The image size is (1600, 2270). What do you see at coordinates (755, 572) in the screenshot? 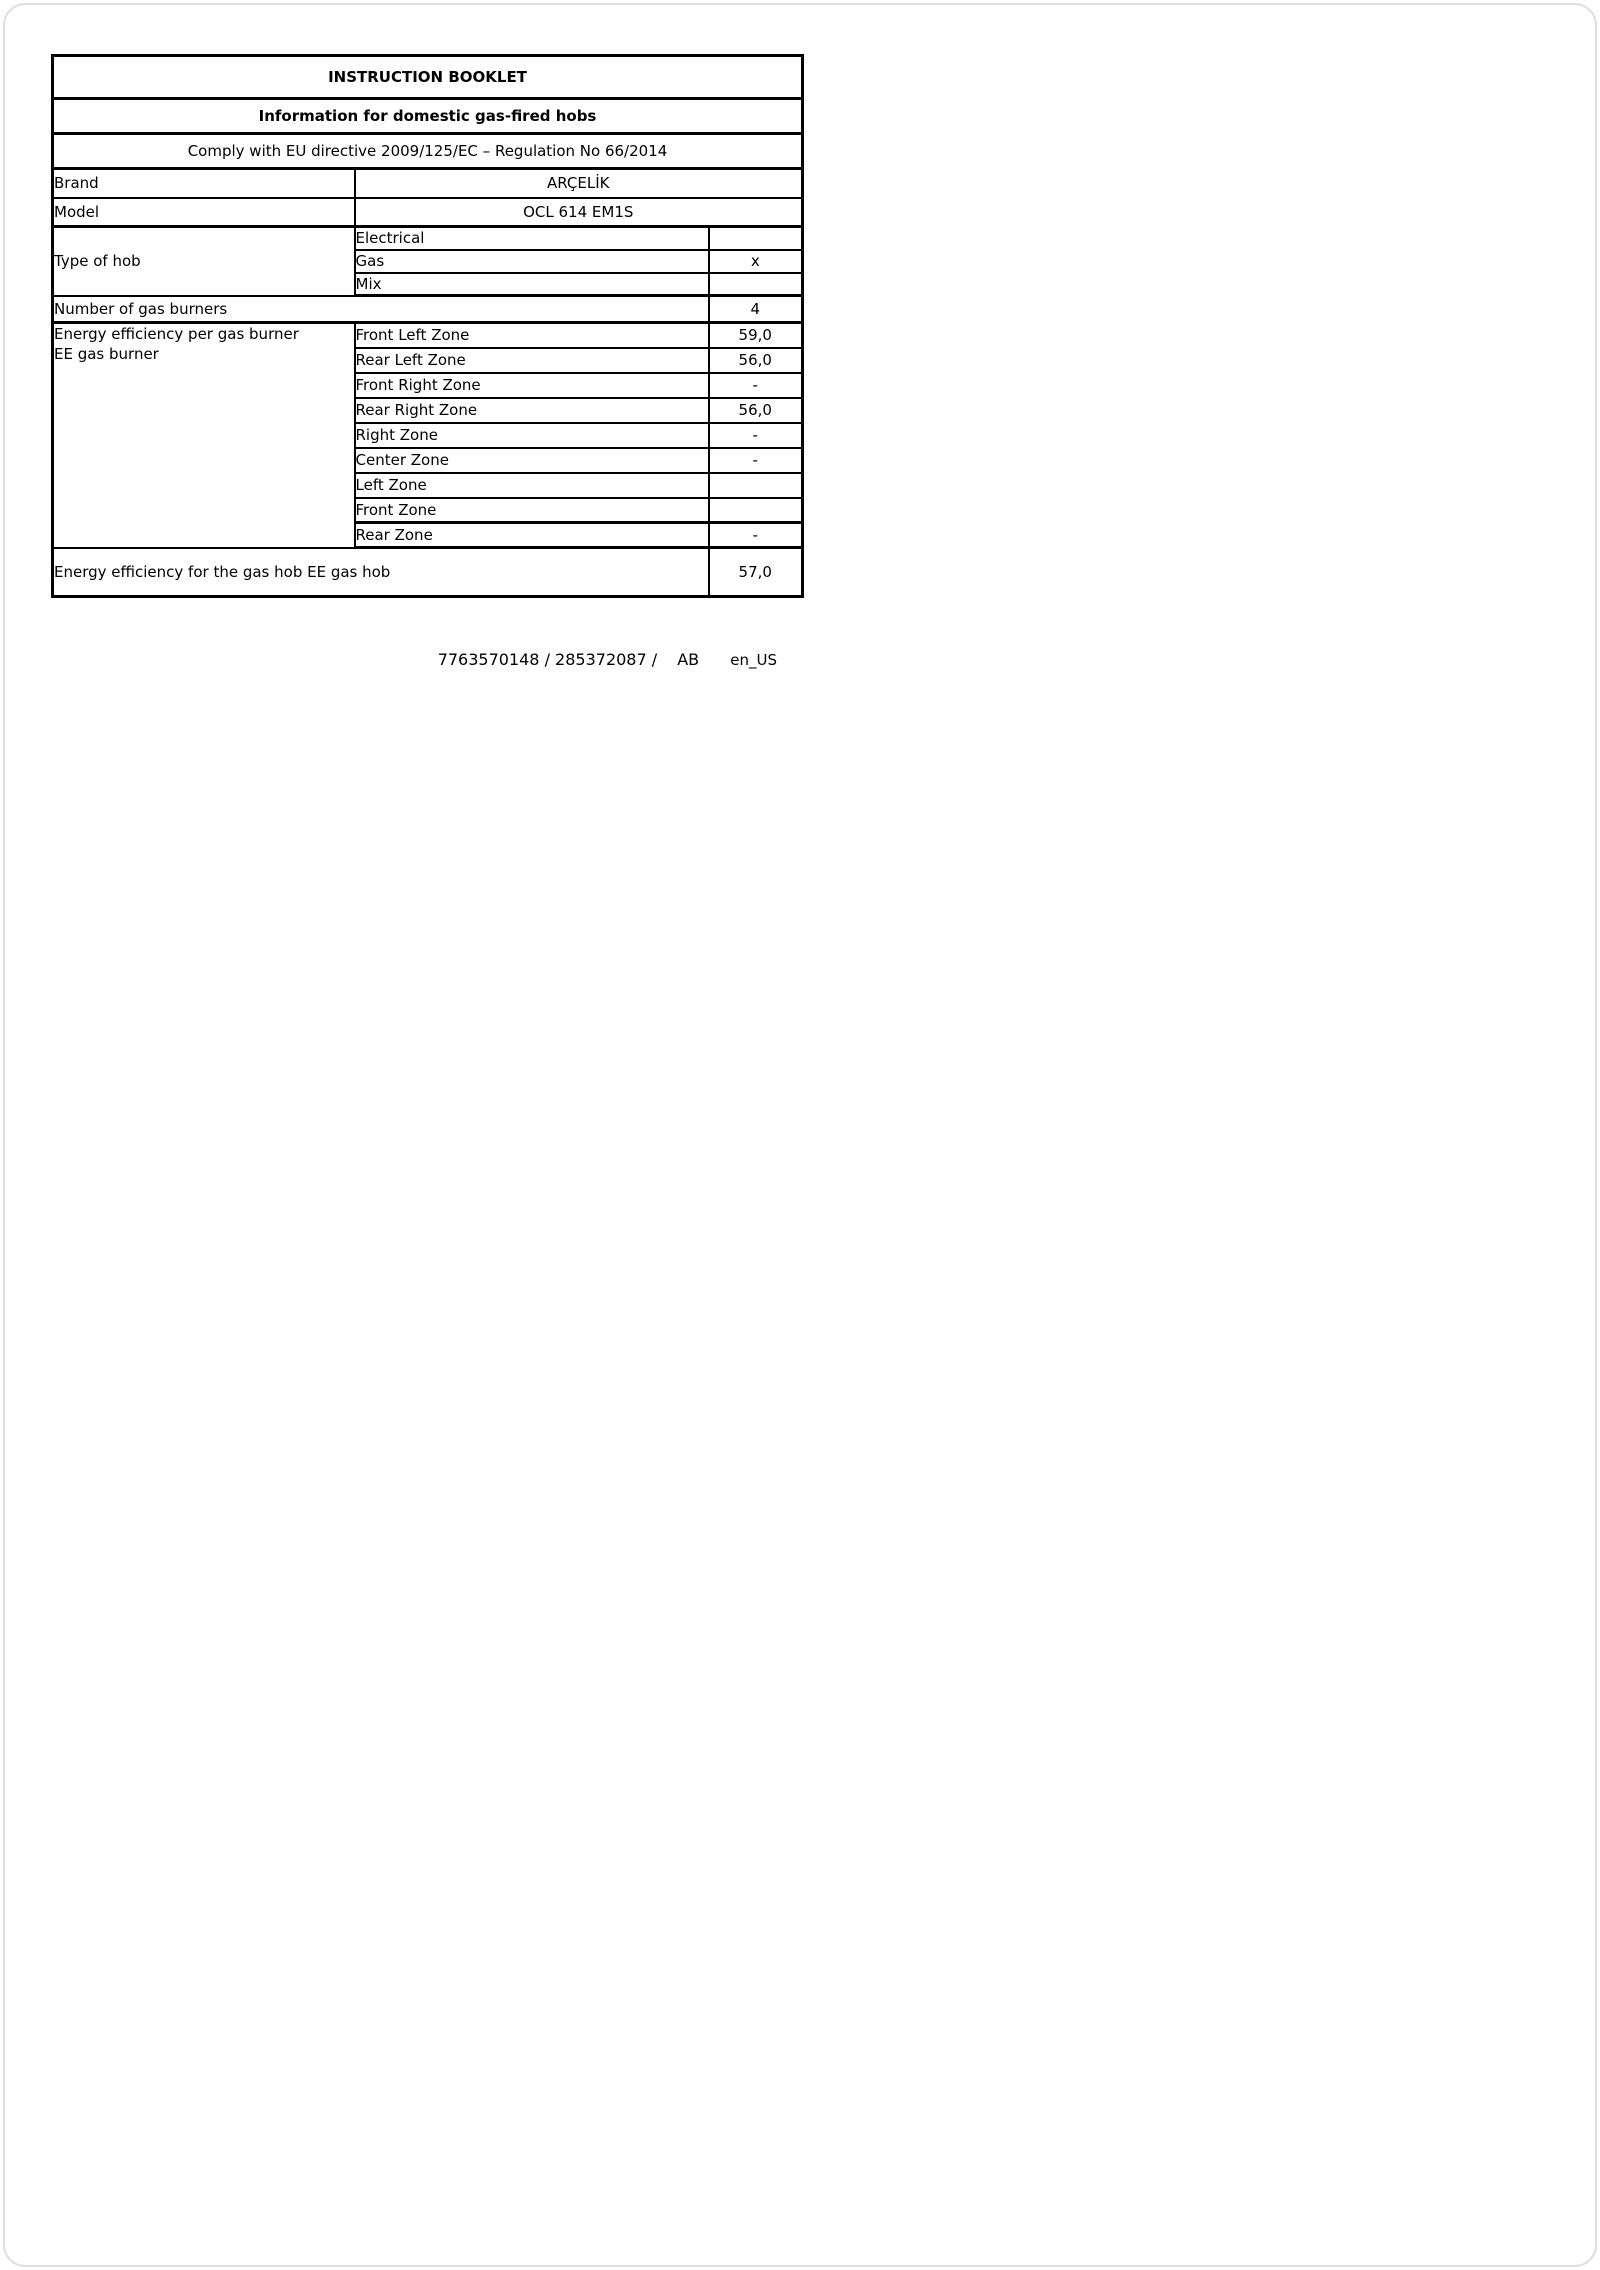
I see `hob-efficiency-value: 57,0` at bounding box center [755, 572].